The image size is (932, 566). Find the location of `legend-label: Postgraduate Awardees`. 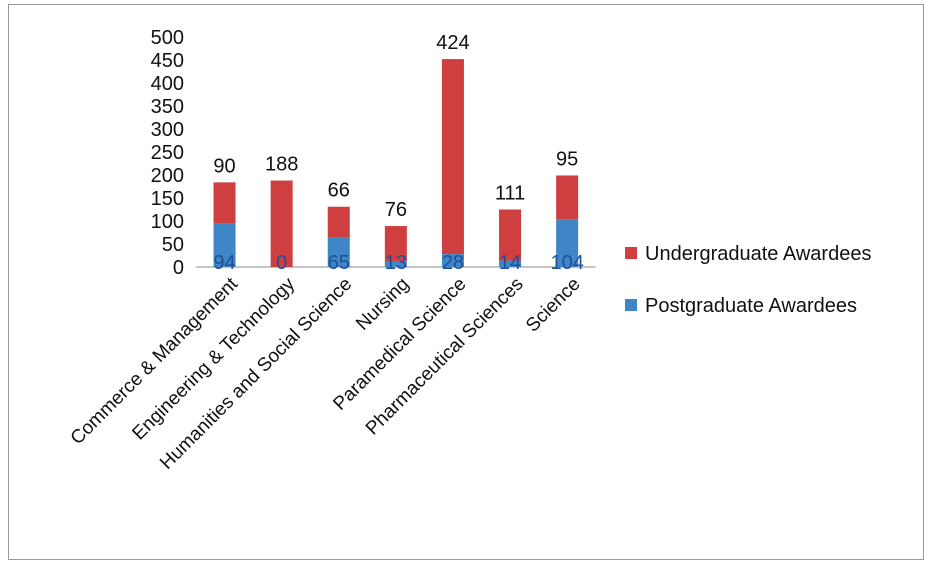

legend-label: Postgraduate Awardees is located at coordinates (751, 306).